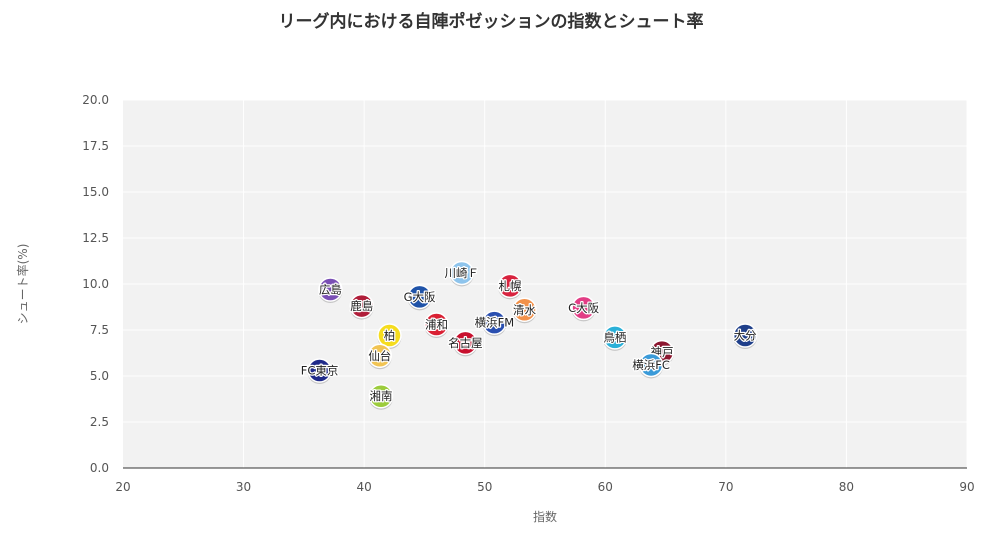 Image resolution: width=994 pixels, height=538 pixels. Describe the element at coordinates (22, 284) in the screenshot. I see `y-axis-label: シュート率(%)` at that location.